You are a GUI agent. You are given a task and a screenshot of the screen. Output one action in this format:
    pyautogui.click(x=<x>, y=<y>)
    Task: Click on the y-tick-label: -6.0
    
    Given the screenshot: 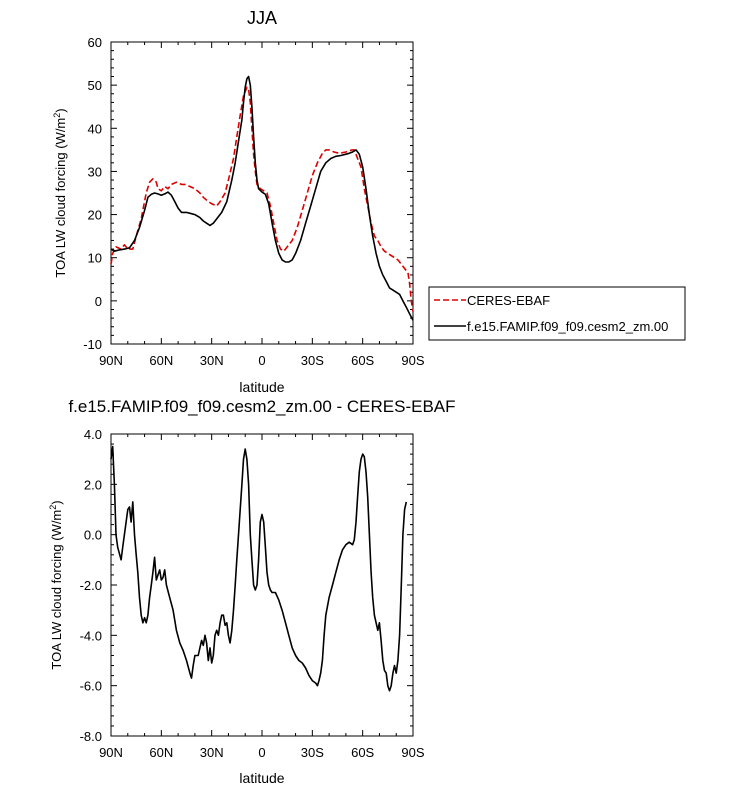 What is the action you would take?
    pyautogui.click(x=91, y=686)
    